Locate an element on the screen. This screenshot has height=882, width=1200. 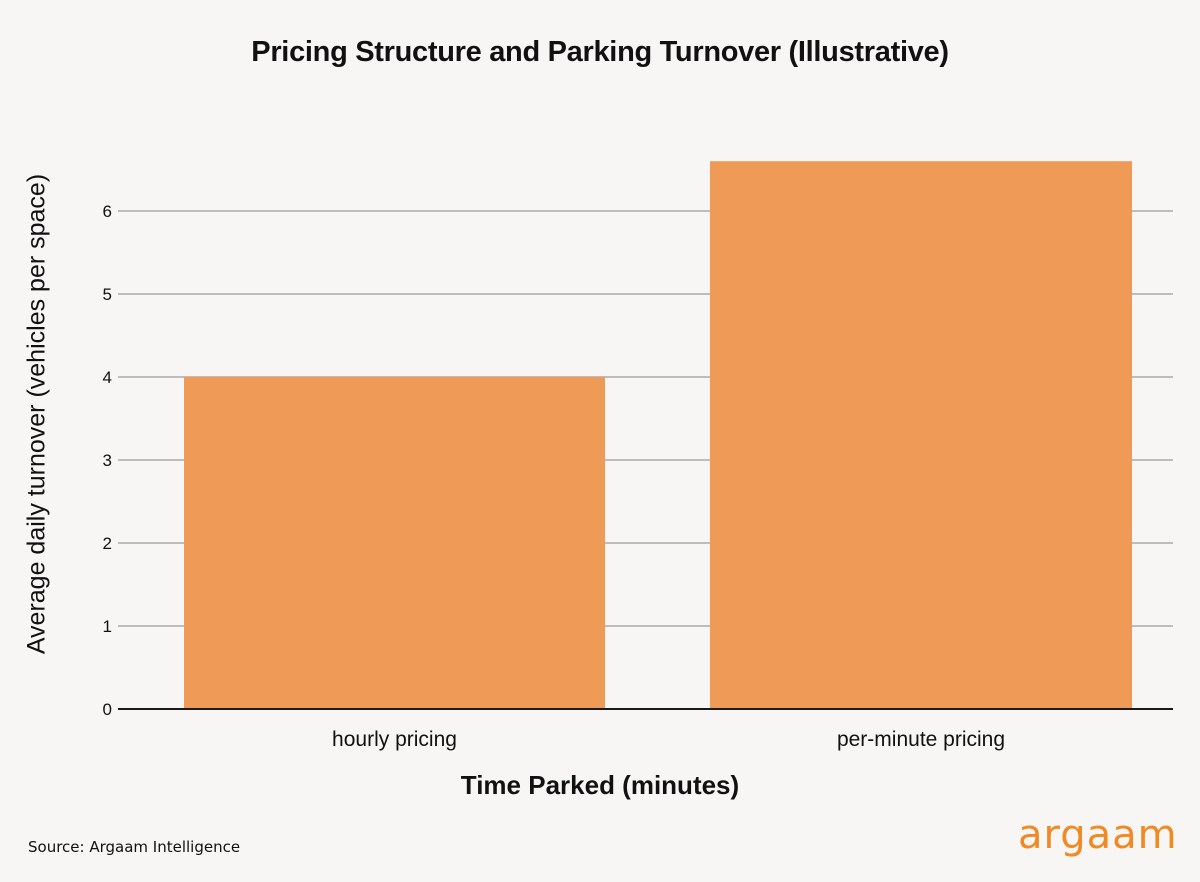
y-tick-label: 5 is located at coordinates (107, 294).